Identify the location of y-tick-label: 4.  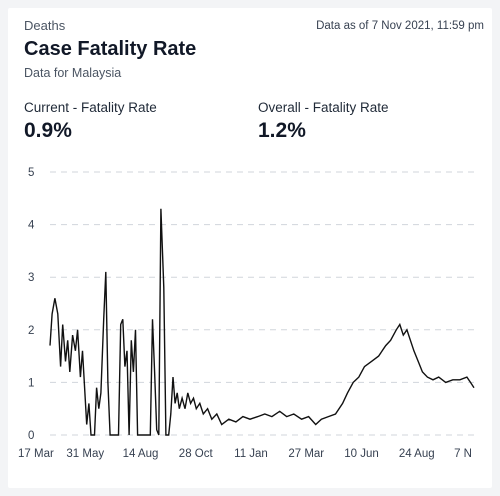
(31, 226).